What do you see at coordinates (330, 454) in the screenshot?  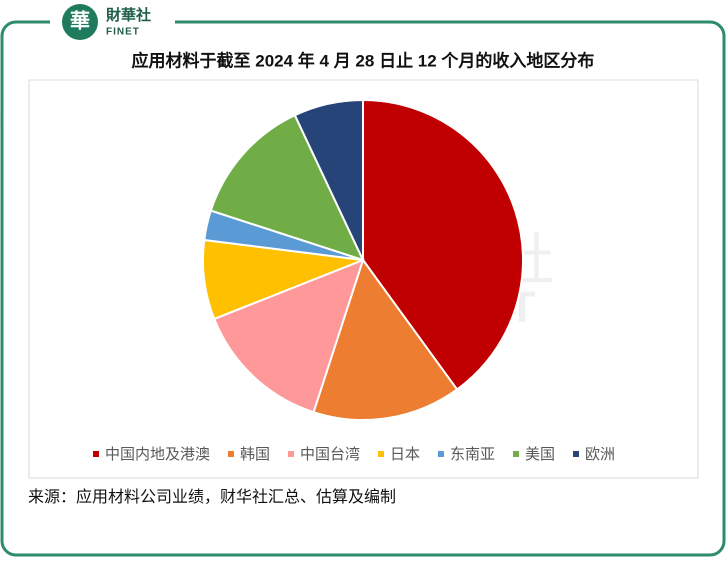 I see `legend-label: 中国台湾` at bounding box center [330, 454].